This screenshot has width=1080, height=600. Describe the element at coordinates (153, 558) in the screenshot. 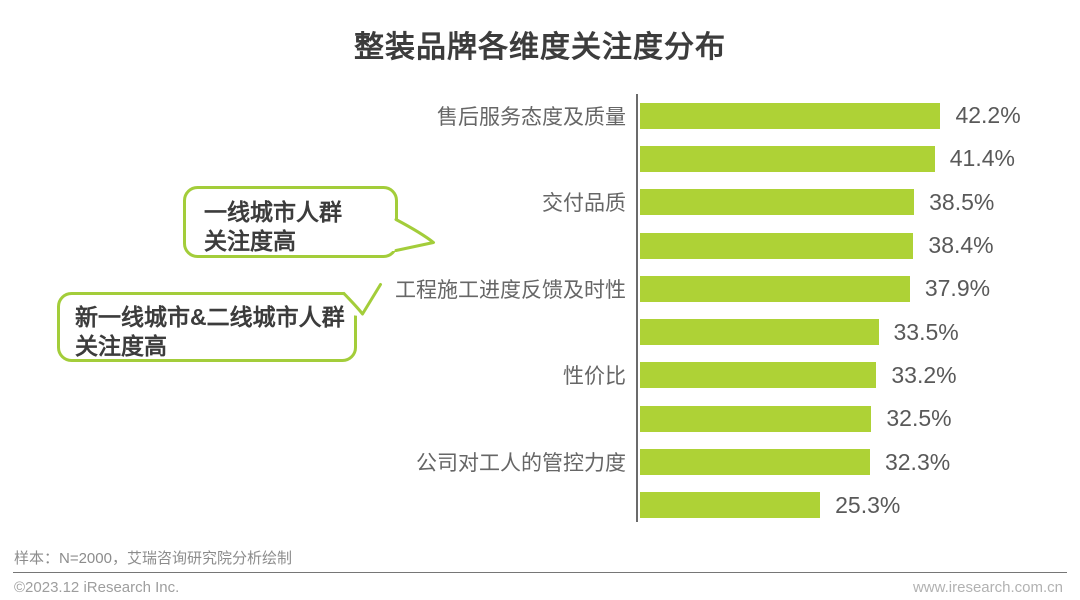

I see `sample-note: 样本：N=2000，艾瑞咨询研究院分析绘制` at that location.